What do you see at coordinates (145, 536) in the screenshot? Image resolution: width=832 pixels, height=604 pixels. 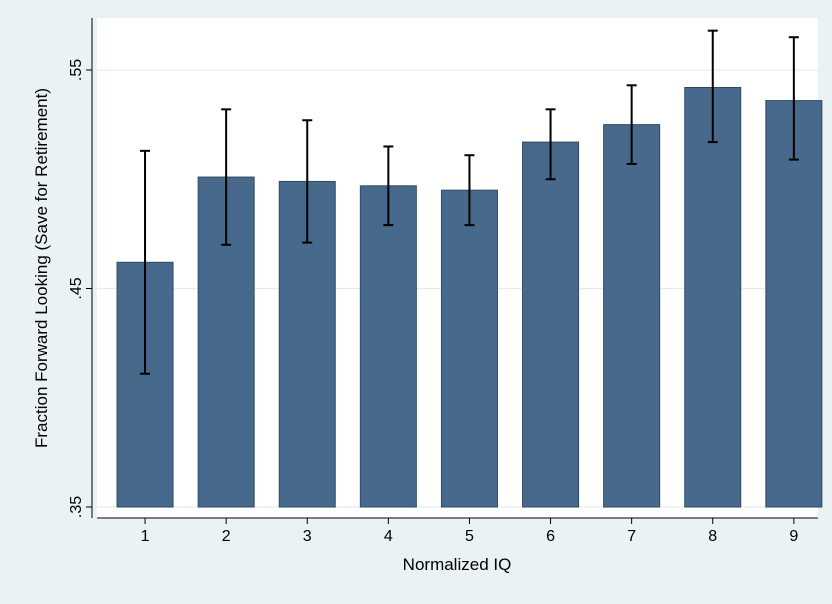 I see `x-tick-label: 1` at bounding box center [145, 536].